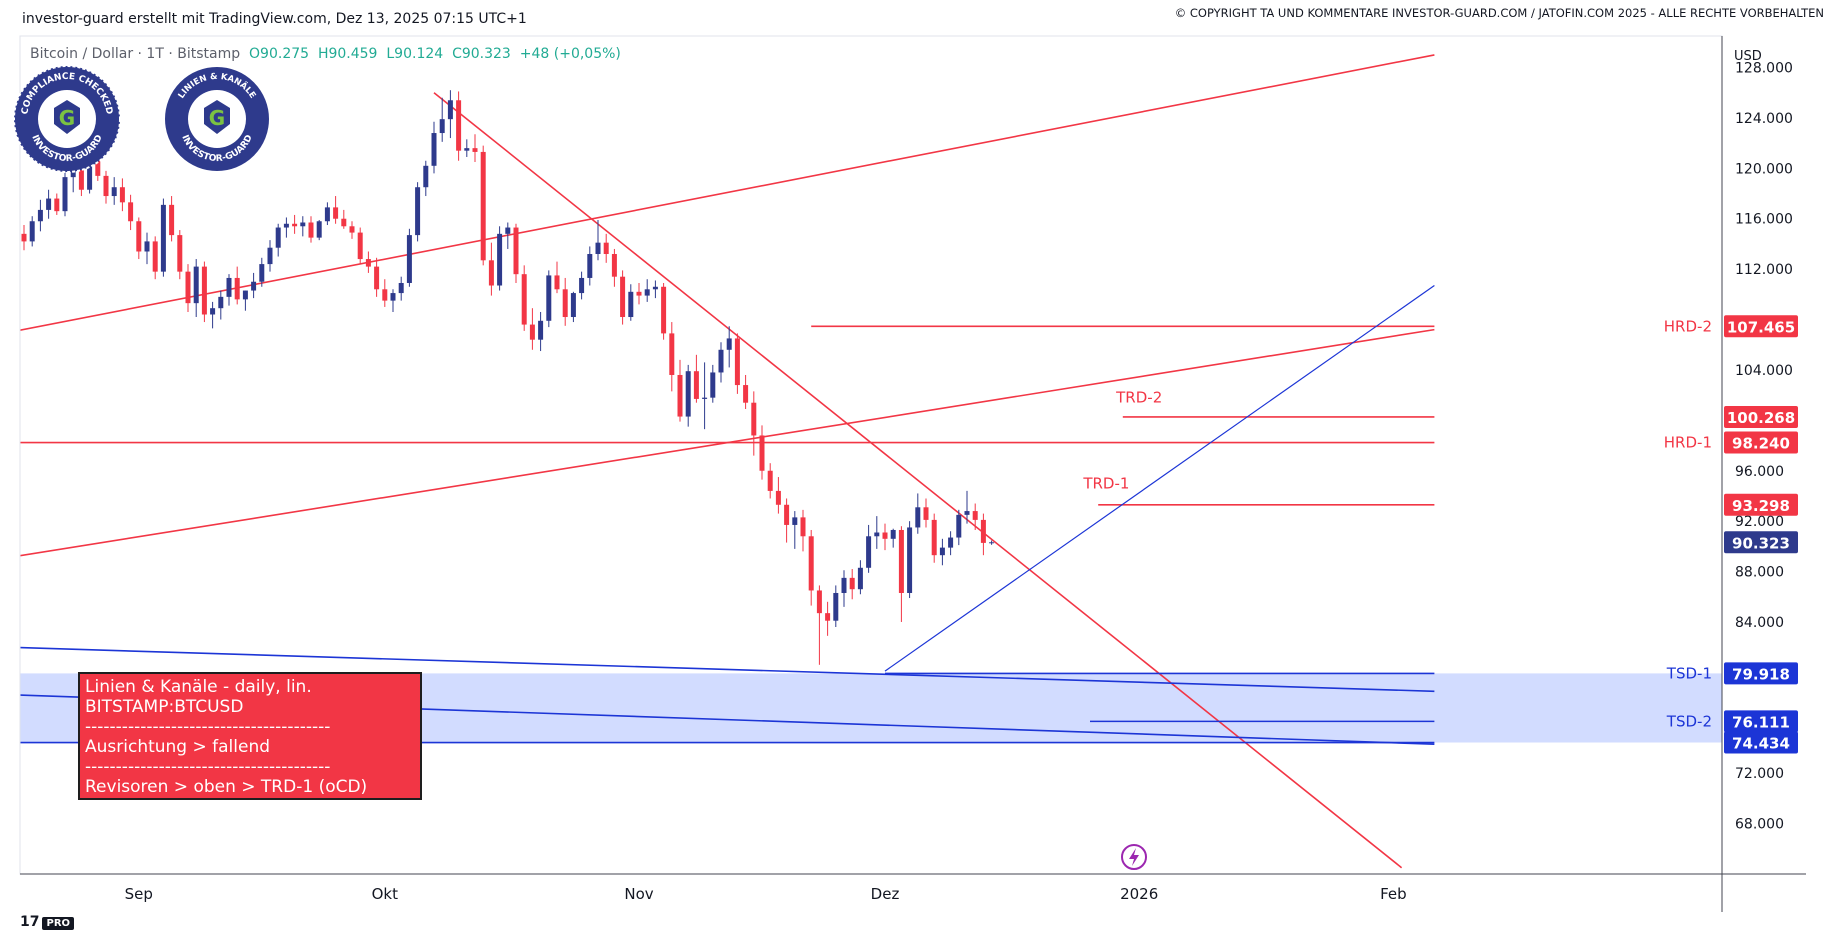 The width and height of the screenshot is (1828, 937). Describe the element at coordinates (1731, 326) in the screenshot. I see `price-label-107.465: 107.465 HRD-2` at that location.